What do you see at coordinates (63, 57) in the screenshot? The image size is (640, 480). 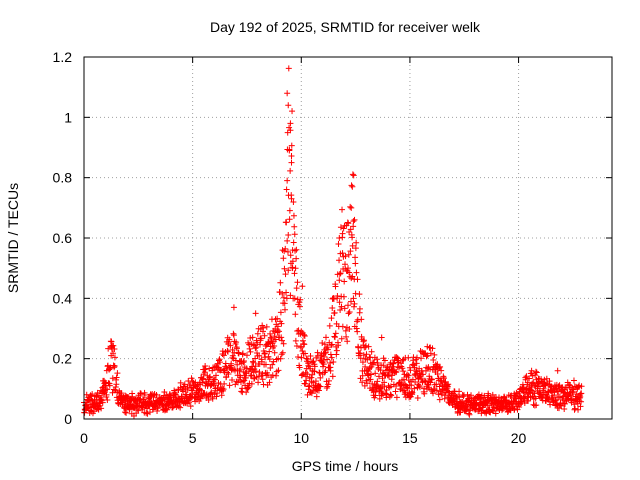 I see `y-tick-label: 1.2` at bounding box center [63, 57].